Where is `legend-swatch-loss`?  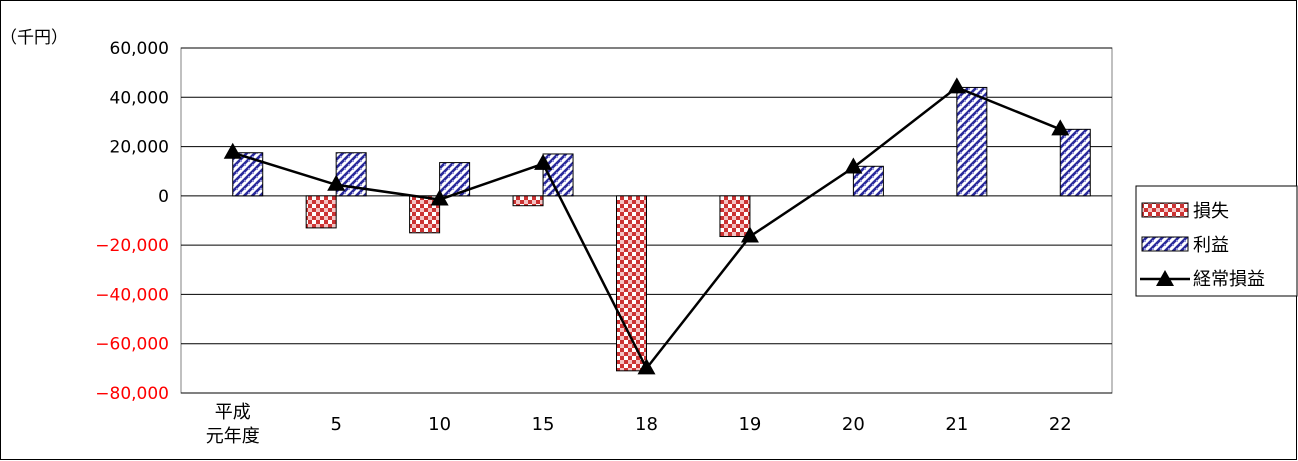
legend-swatch-loss is located at coordinates (1165, 210).